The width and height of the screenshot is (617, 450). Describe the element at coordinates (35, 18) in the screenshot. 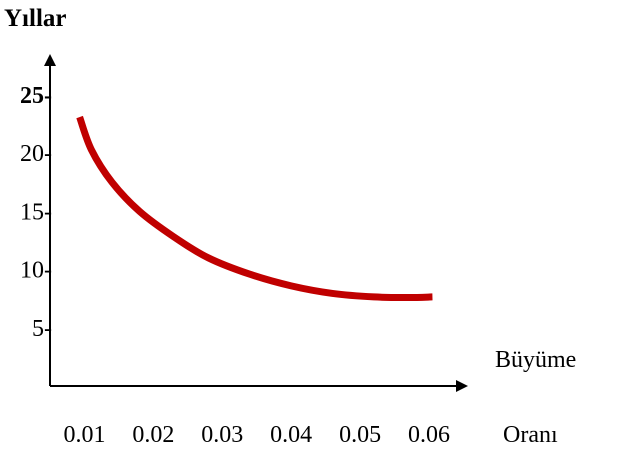

I see `y-axis-title: Yıllar` at that location.